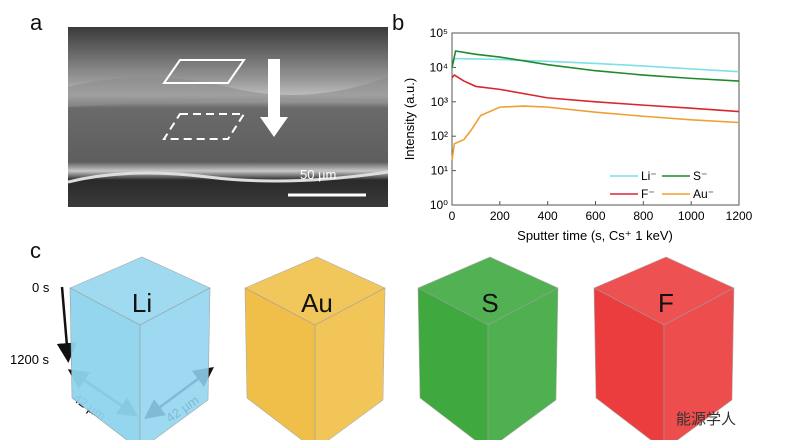 Image resolution: width=800 pixels, height=440 pixels. What do you see at coordinates (739, 216) in the screenshot?
I see `x-tick-label: 1200` at bounding box center [739, 216].